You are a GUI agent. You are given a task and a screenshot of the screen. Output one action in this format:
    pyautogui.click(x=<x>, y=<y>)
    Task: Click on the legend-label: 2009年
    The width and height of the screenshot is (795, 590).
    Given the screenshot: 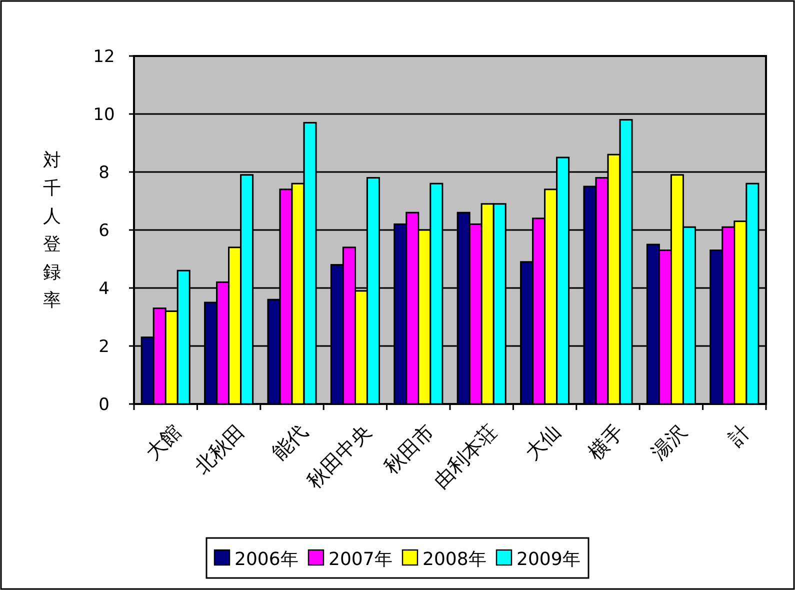 What is the action you would take?
    pyautogui.click(x=548, y=559)
    